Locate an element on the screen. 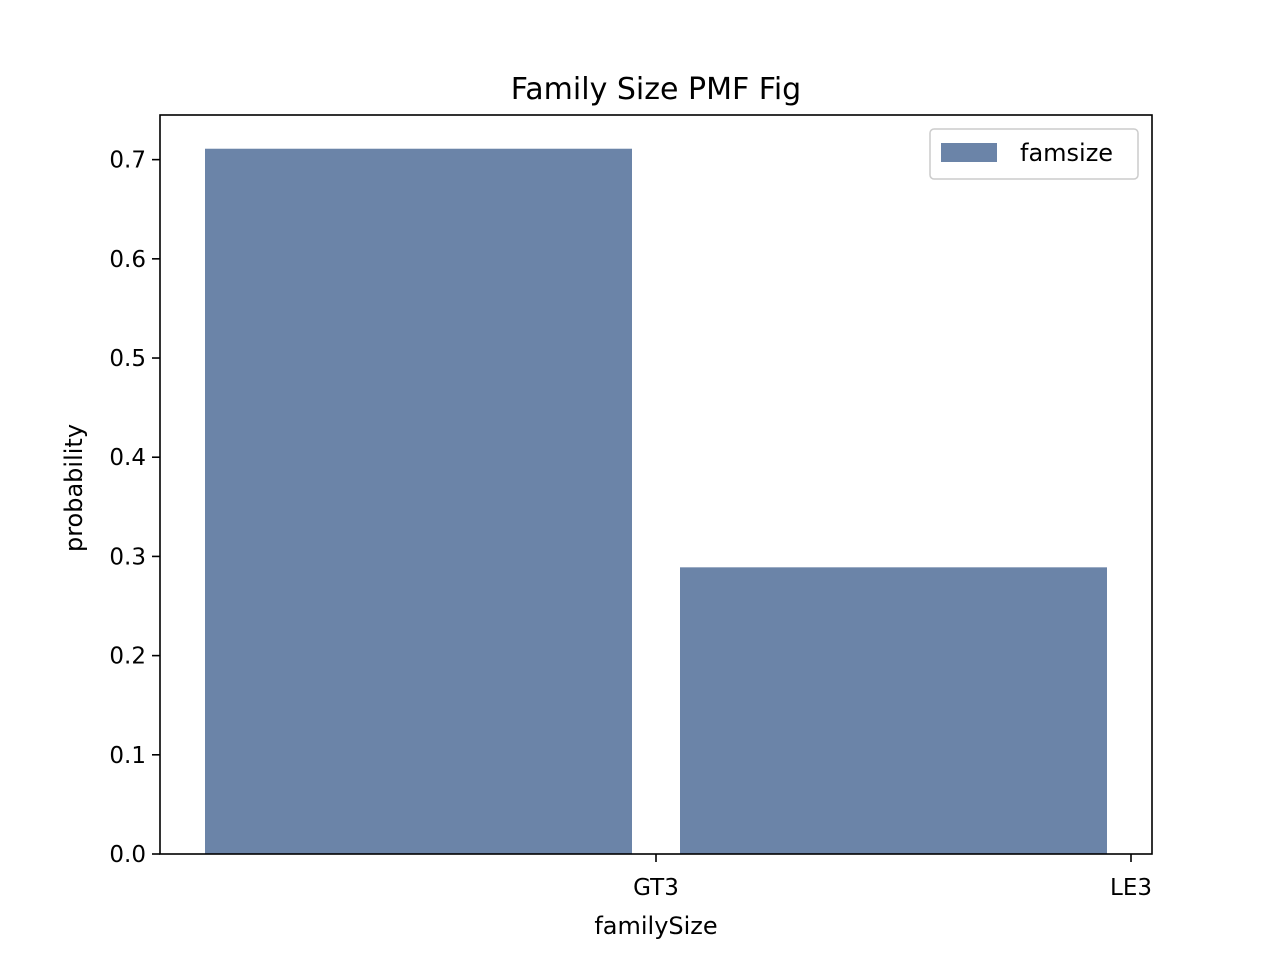 This screenshot has width=1280, height=960. legend-frame is located at coordinates (1034, 154).